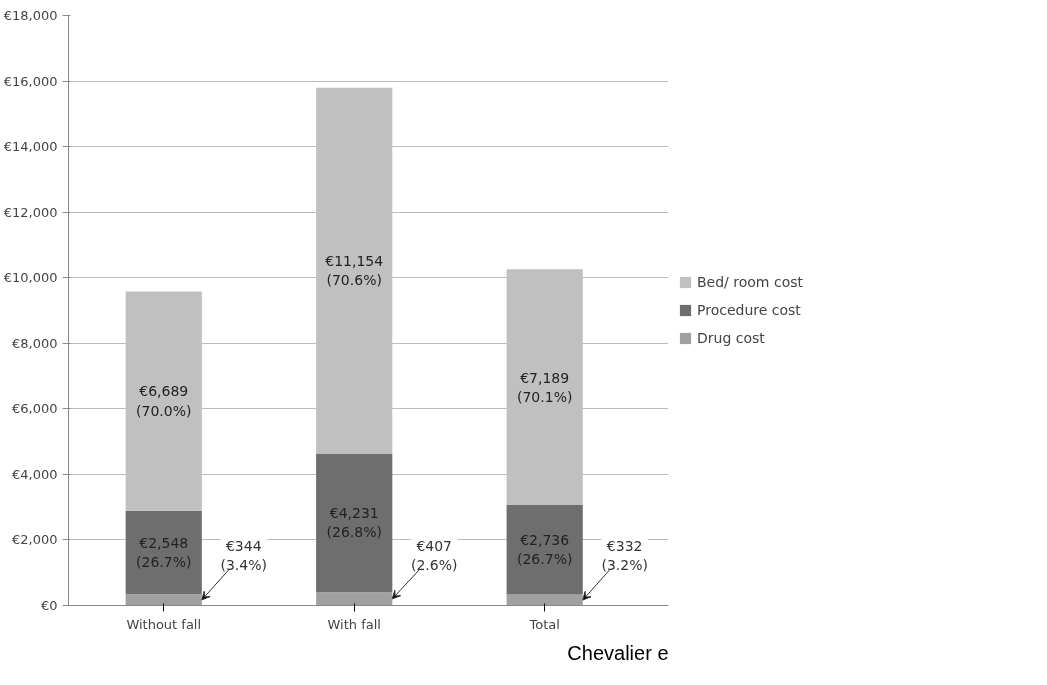  Describe the element at coordinates (35, 343) in the screenshot. I see `y-tick-label: €8,000` at that location.